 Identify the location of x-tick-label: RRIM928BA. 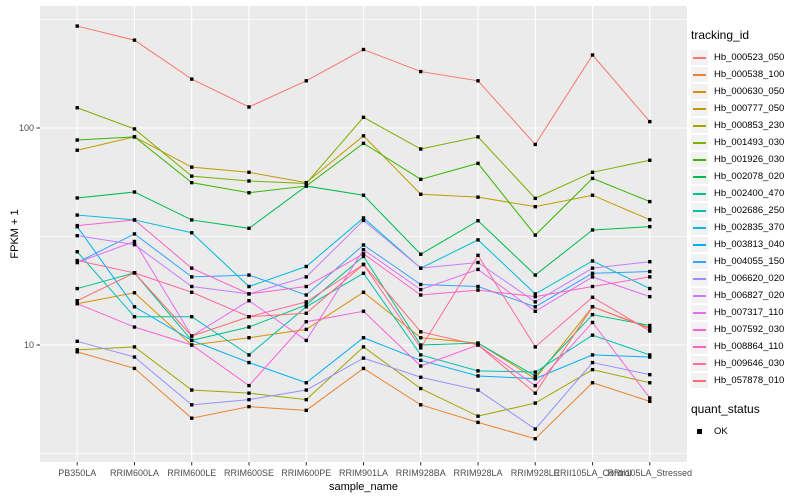
(421, 473).